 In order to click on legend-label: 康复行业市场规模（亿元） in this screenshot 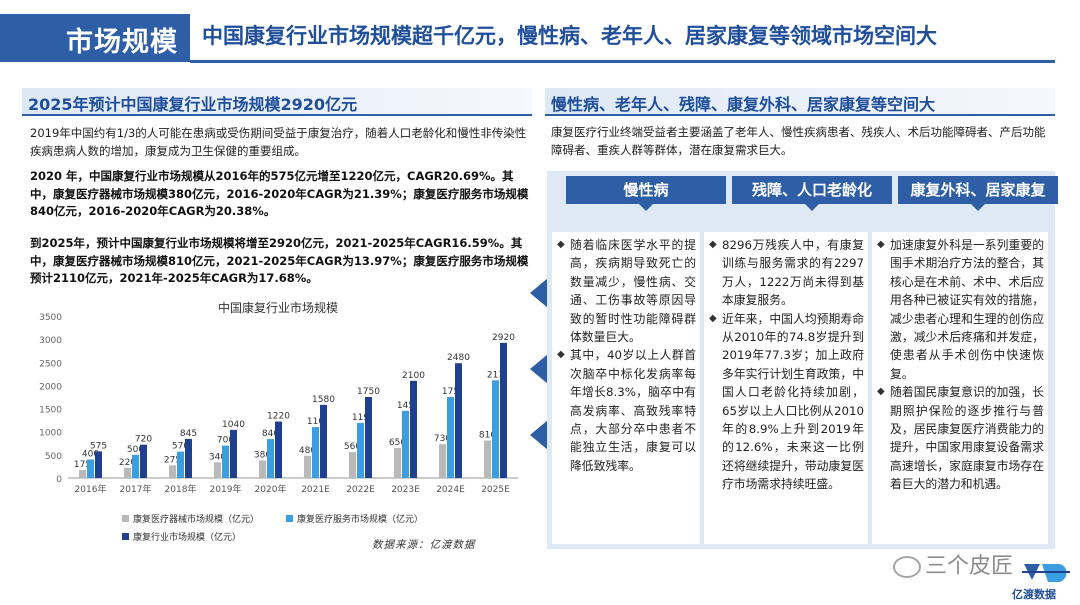, I will do `click(187, 537)`.